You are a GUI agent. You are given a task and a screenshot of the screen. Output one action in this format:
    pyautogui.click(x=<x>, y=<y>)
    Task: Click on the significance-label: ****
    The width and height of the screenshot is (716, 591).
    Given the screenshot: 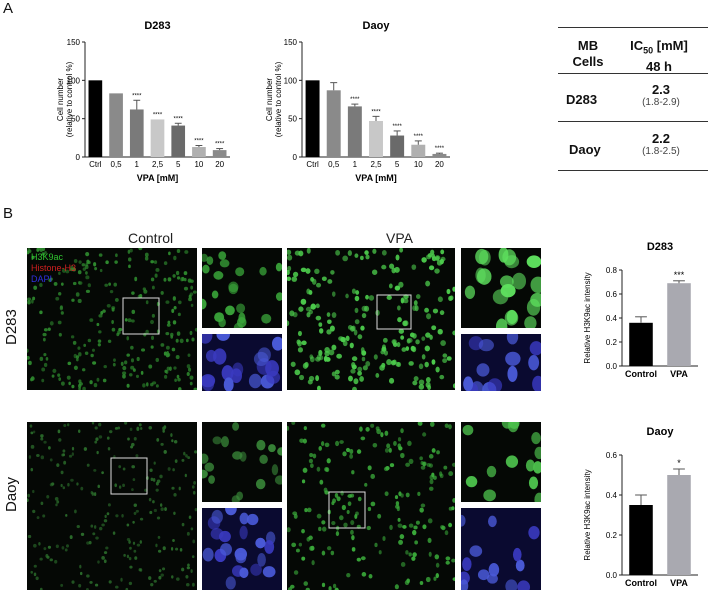 What is the action you would take?
    pyautogui.click(x=179, y=119)
    